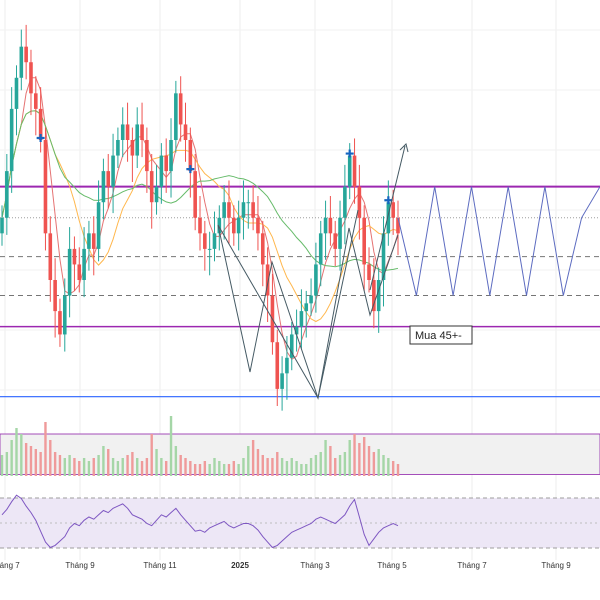  Describe the element at coordinates (240, 565) in the screenshot. I see `x-tick-label: 2025` at that location.